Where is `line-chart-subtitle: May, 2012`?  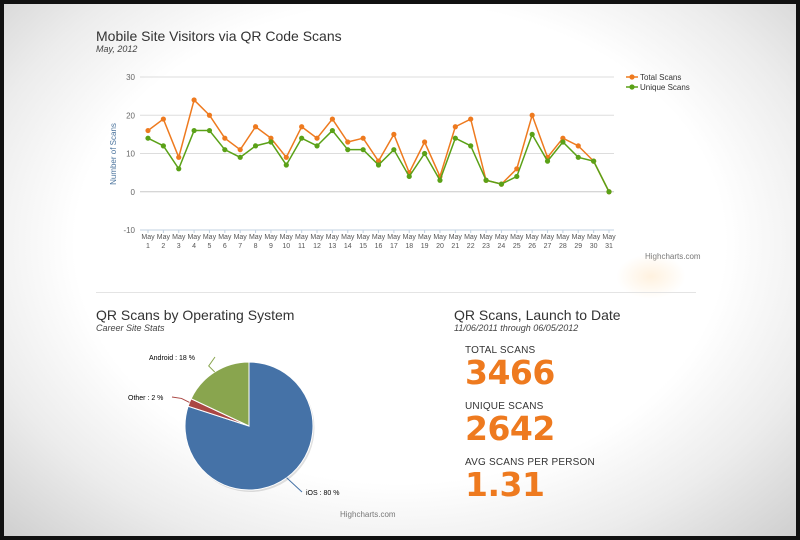 line-chart-subtitle: May, 2012 is located at coordinates (117, 49).